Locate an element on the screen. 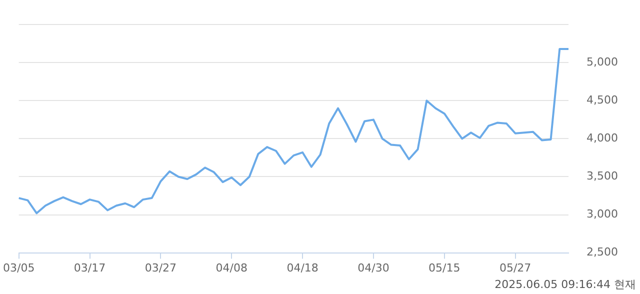 The height and width of the screenshot is (294, 640). y-tick-label: 3,500 is located at coordinates (602, 176).